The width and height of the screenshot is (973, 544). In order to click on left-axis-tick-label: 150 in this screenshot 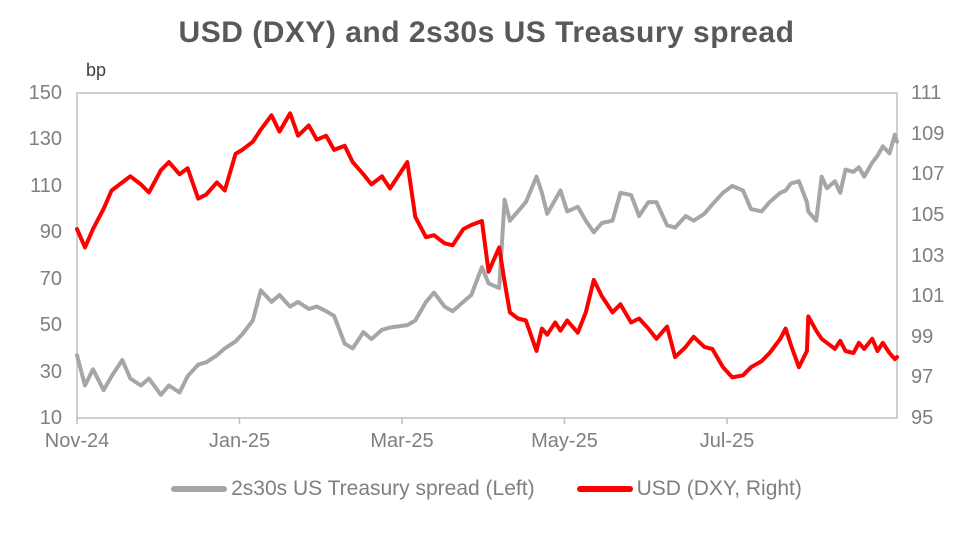, I will do `click(45, 93)`.